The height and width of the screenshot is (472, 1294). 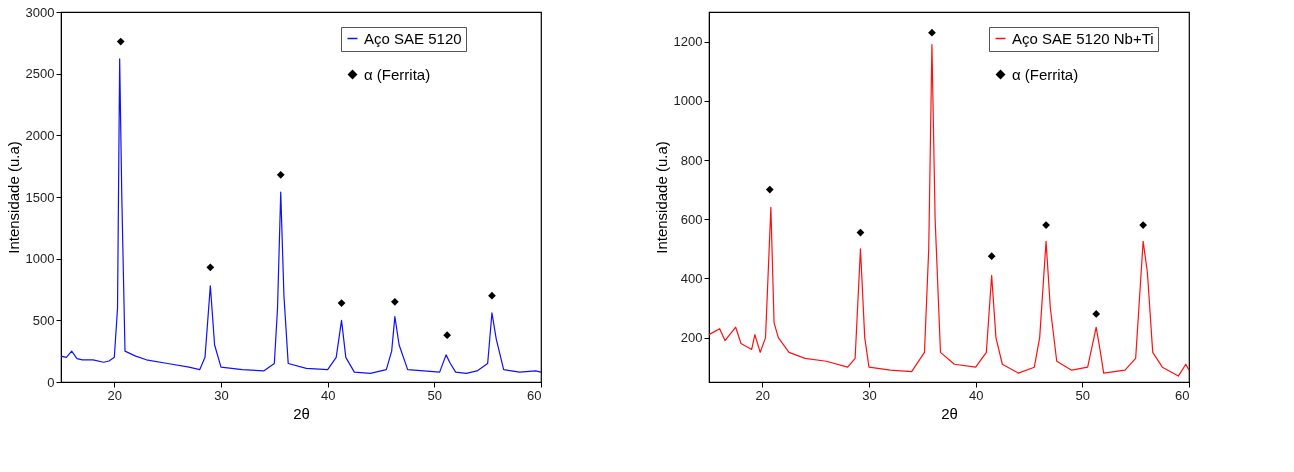 I want to click on y-tick-label: 400, so click(x=691, y=278).